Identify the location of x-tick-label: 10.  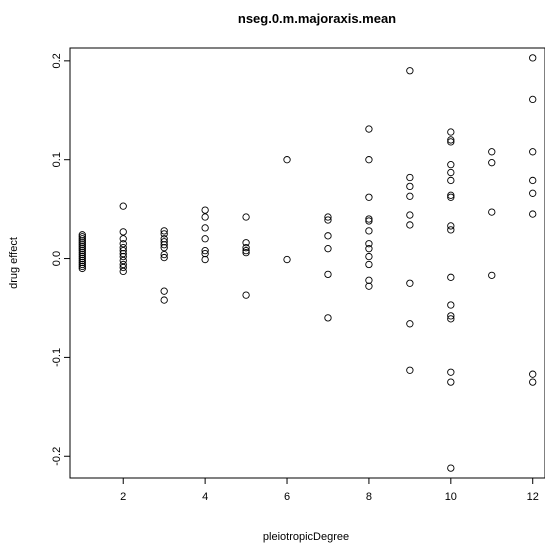
(451, 497).